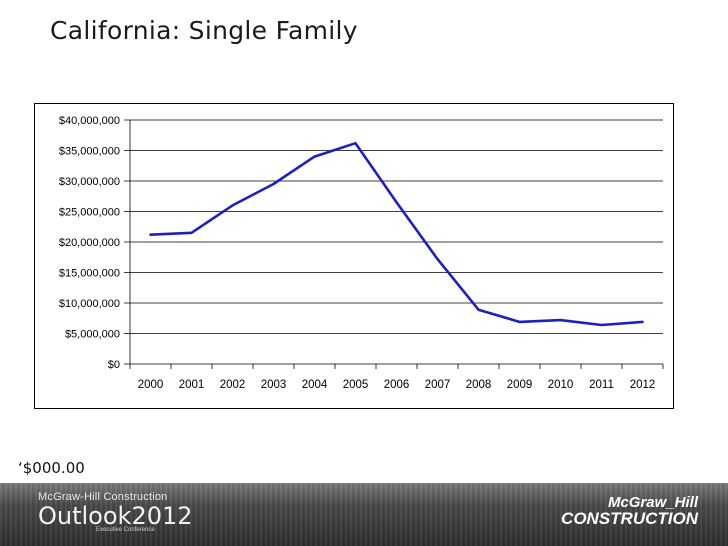 This screenshot has height=546, width=728. Describe the element at coordinates (397, 385) in the screenshot. I see `x-tick-label: 2006` at that location.